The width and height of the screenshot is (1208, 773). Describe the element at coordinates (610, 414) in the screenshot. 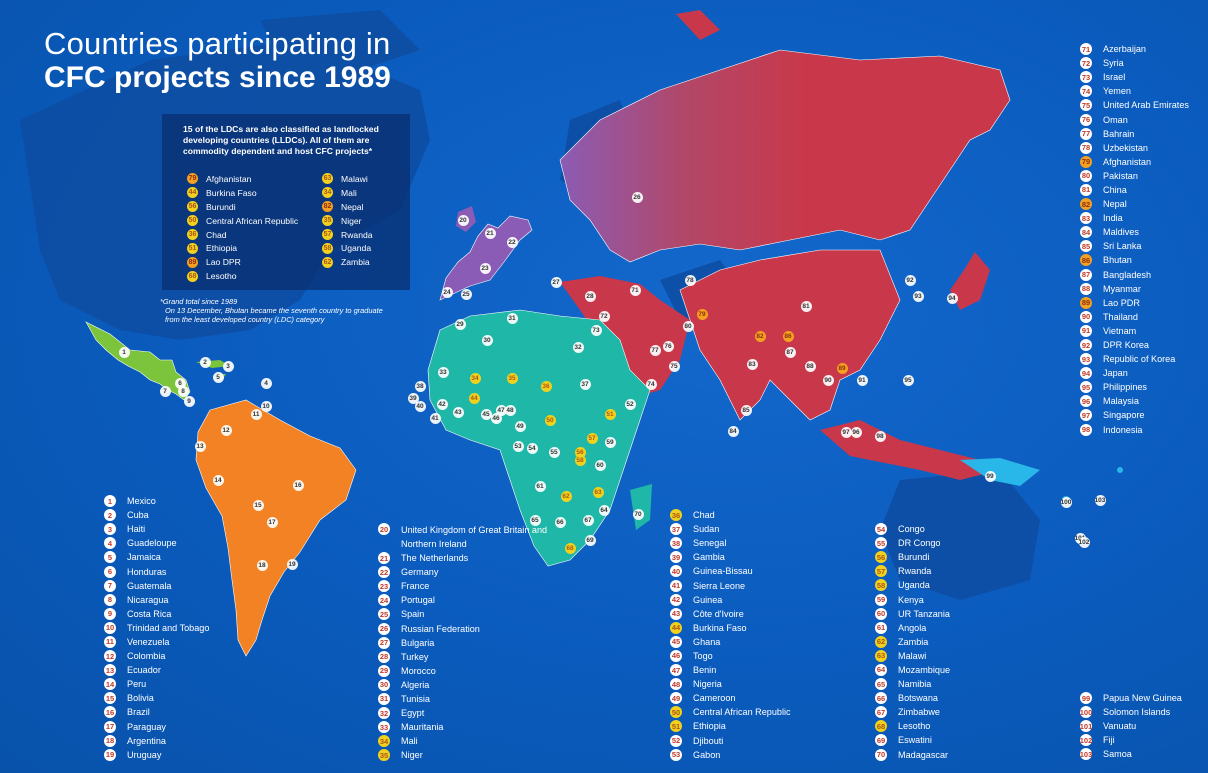

I see `map-marker: 51` at that location.